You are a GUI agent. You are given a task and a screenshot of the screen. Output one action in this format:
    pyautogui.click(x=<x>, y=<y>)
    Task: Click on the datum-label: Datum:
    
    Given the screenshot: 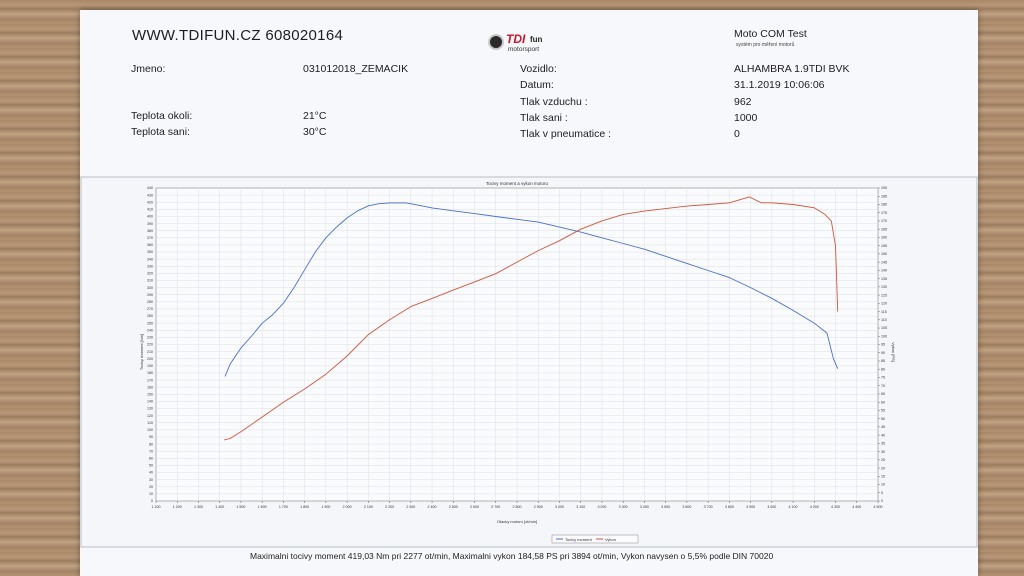 What is the action you would take?
    pyautogui.click(x=537, y=85)
    